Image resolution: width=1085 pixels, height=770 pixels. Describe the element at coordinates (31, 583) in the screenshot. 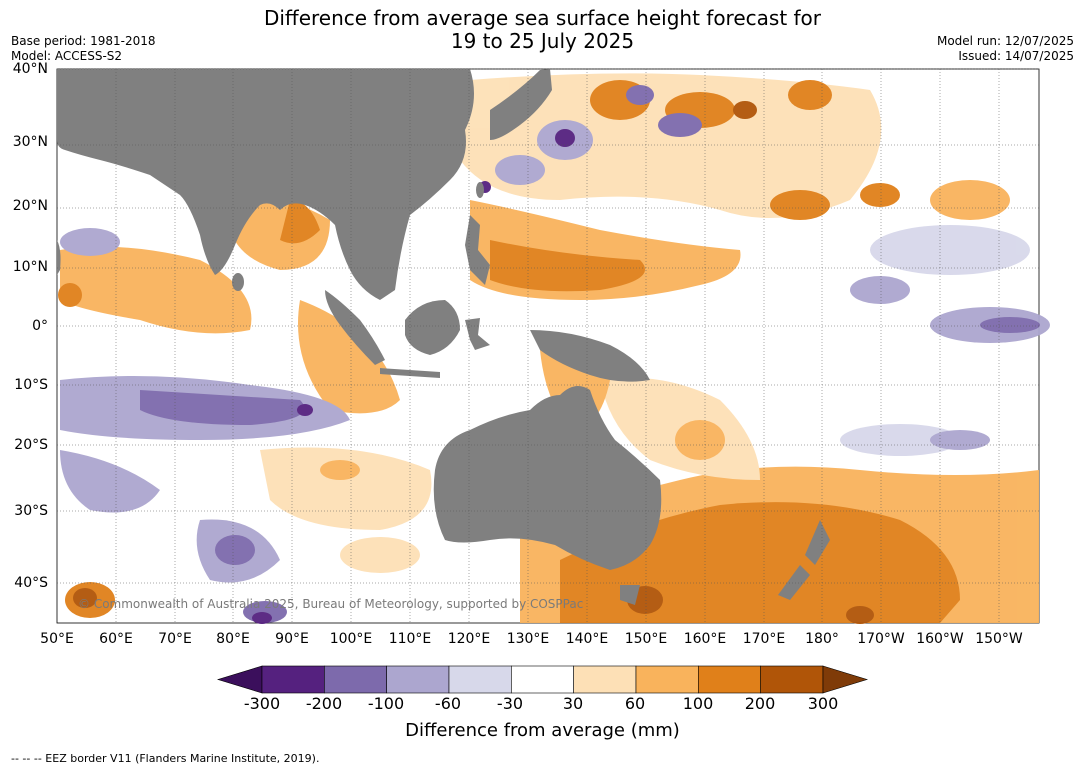

I see `lat-label: 40°S` at that location.